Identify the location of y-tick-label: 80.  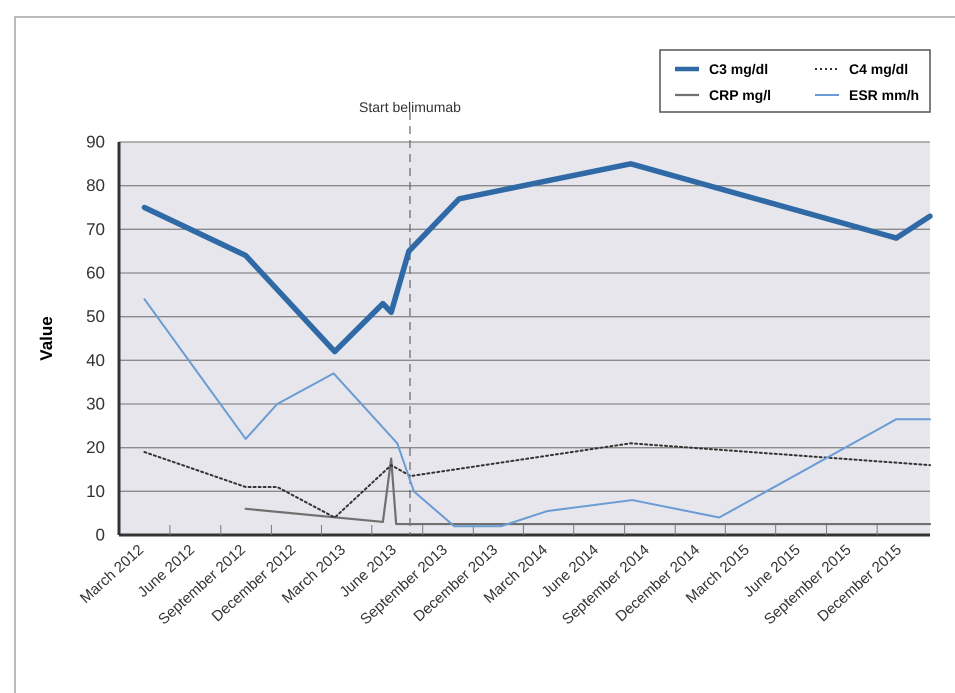
(95, 186).